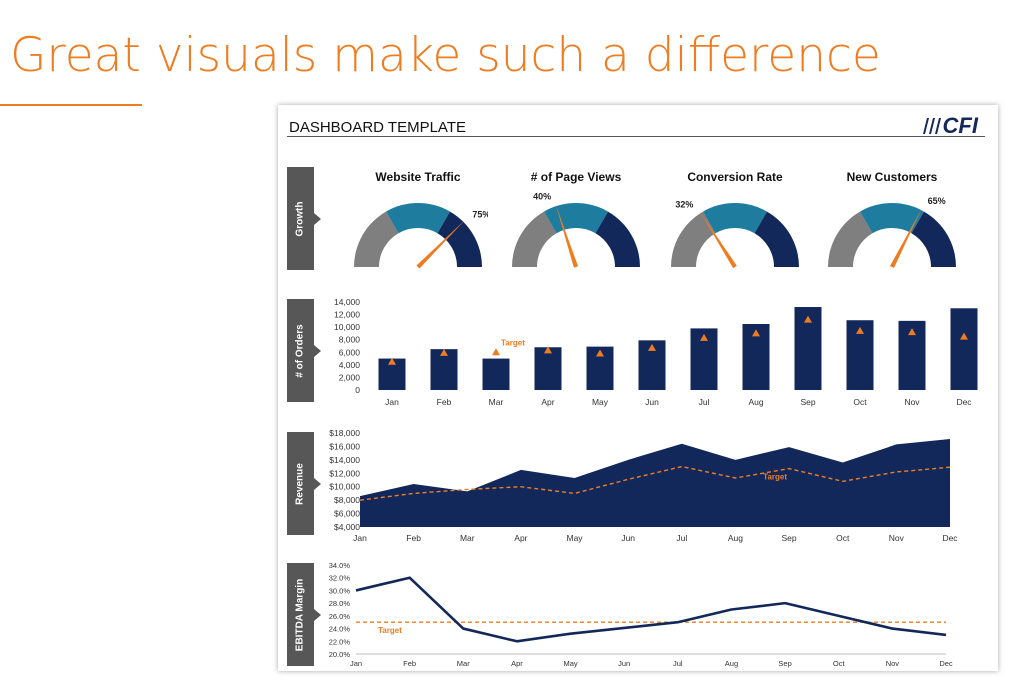 The height and width of the screenshot is (700, 1024). I want to click on gauge-chart: 40%, so click(576, 230).